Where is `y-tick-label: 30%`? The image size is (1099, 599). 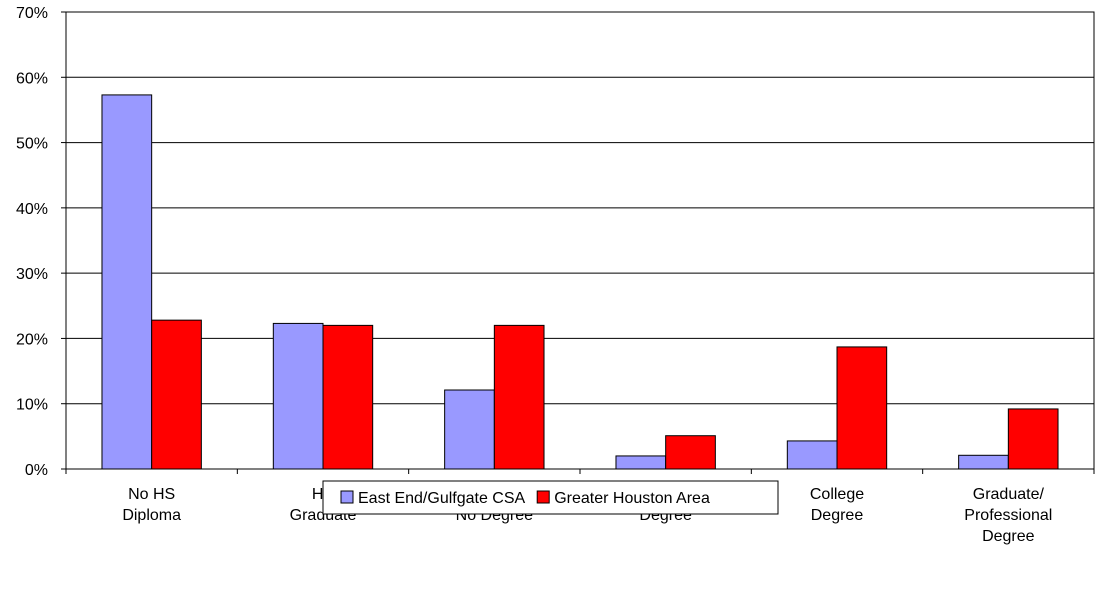 y-tick-label: 30% is located at coordinates (32, 274).